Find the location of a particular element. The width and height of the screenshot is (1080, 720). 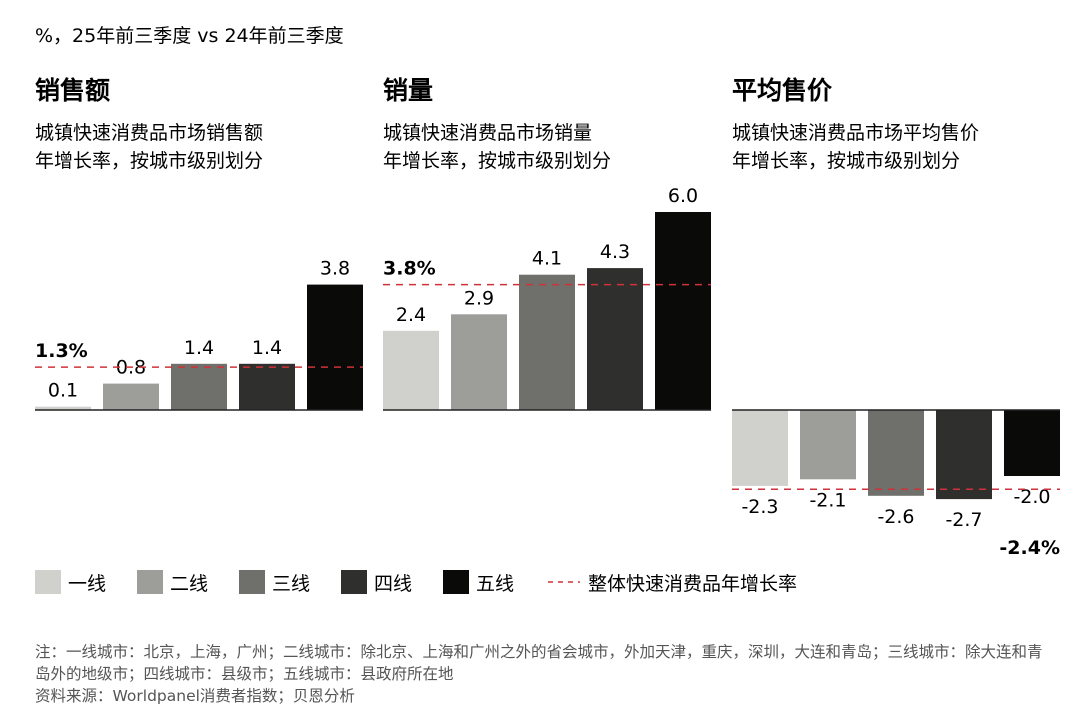

data-label: 2.9 is located at coordinates (479, 298).